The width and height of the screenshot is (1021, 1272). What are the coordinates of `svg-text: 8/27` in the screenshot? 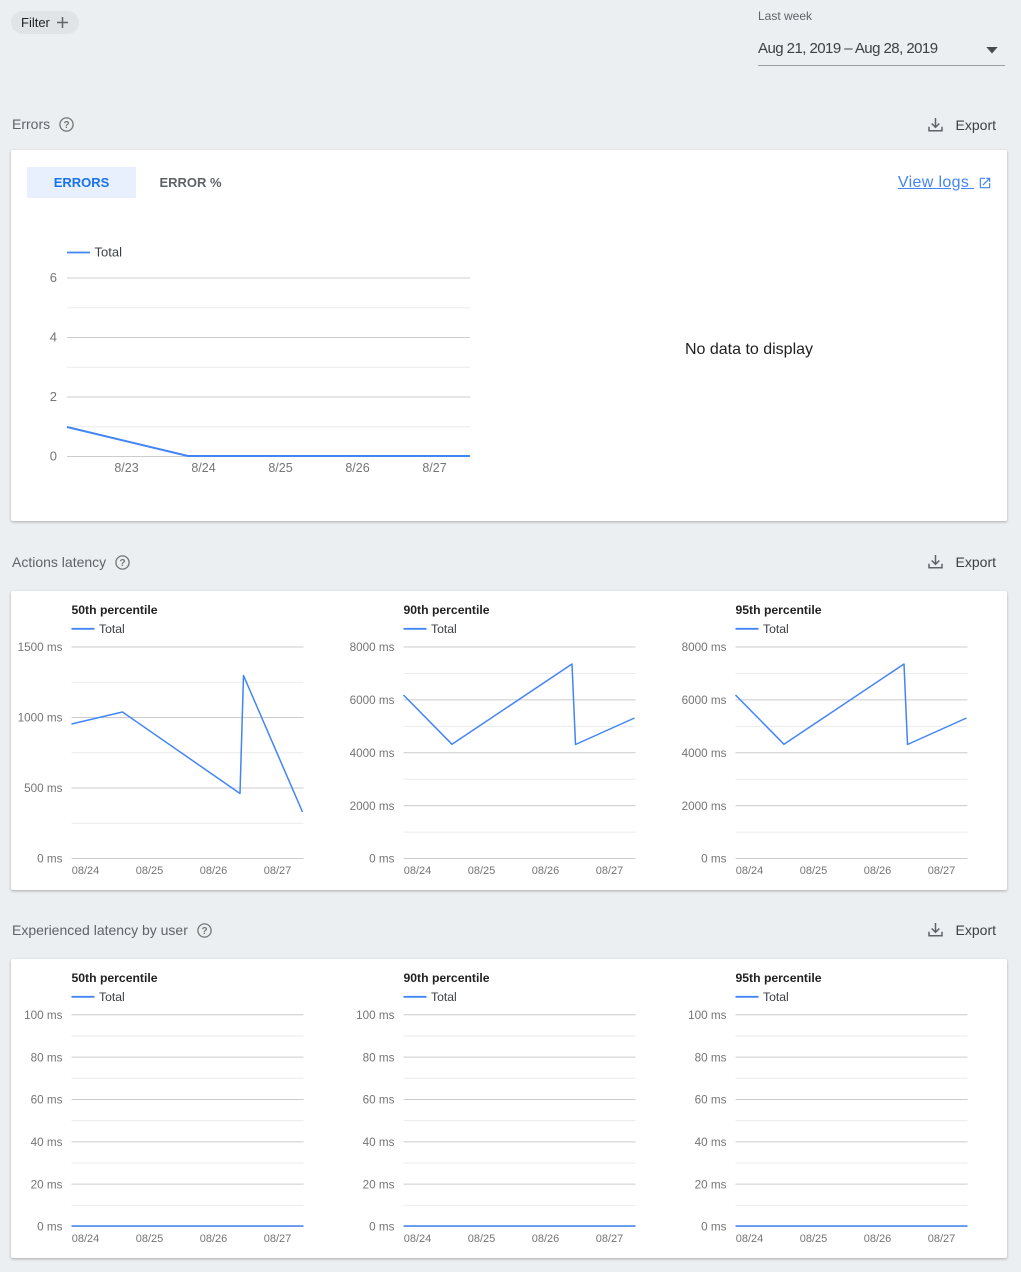 It's located at (434, 468).